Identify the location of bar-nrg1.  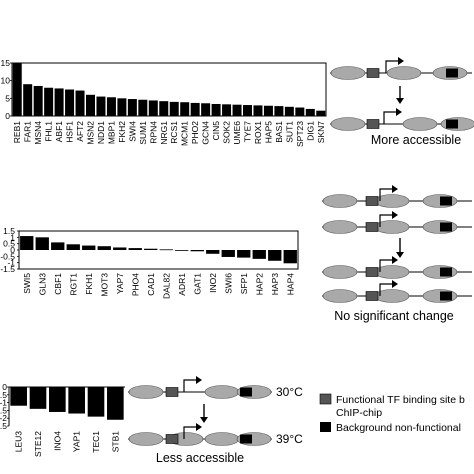
(164, 108).